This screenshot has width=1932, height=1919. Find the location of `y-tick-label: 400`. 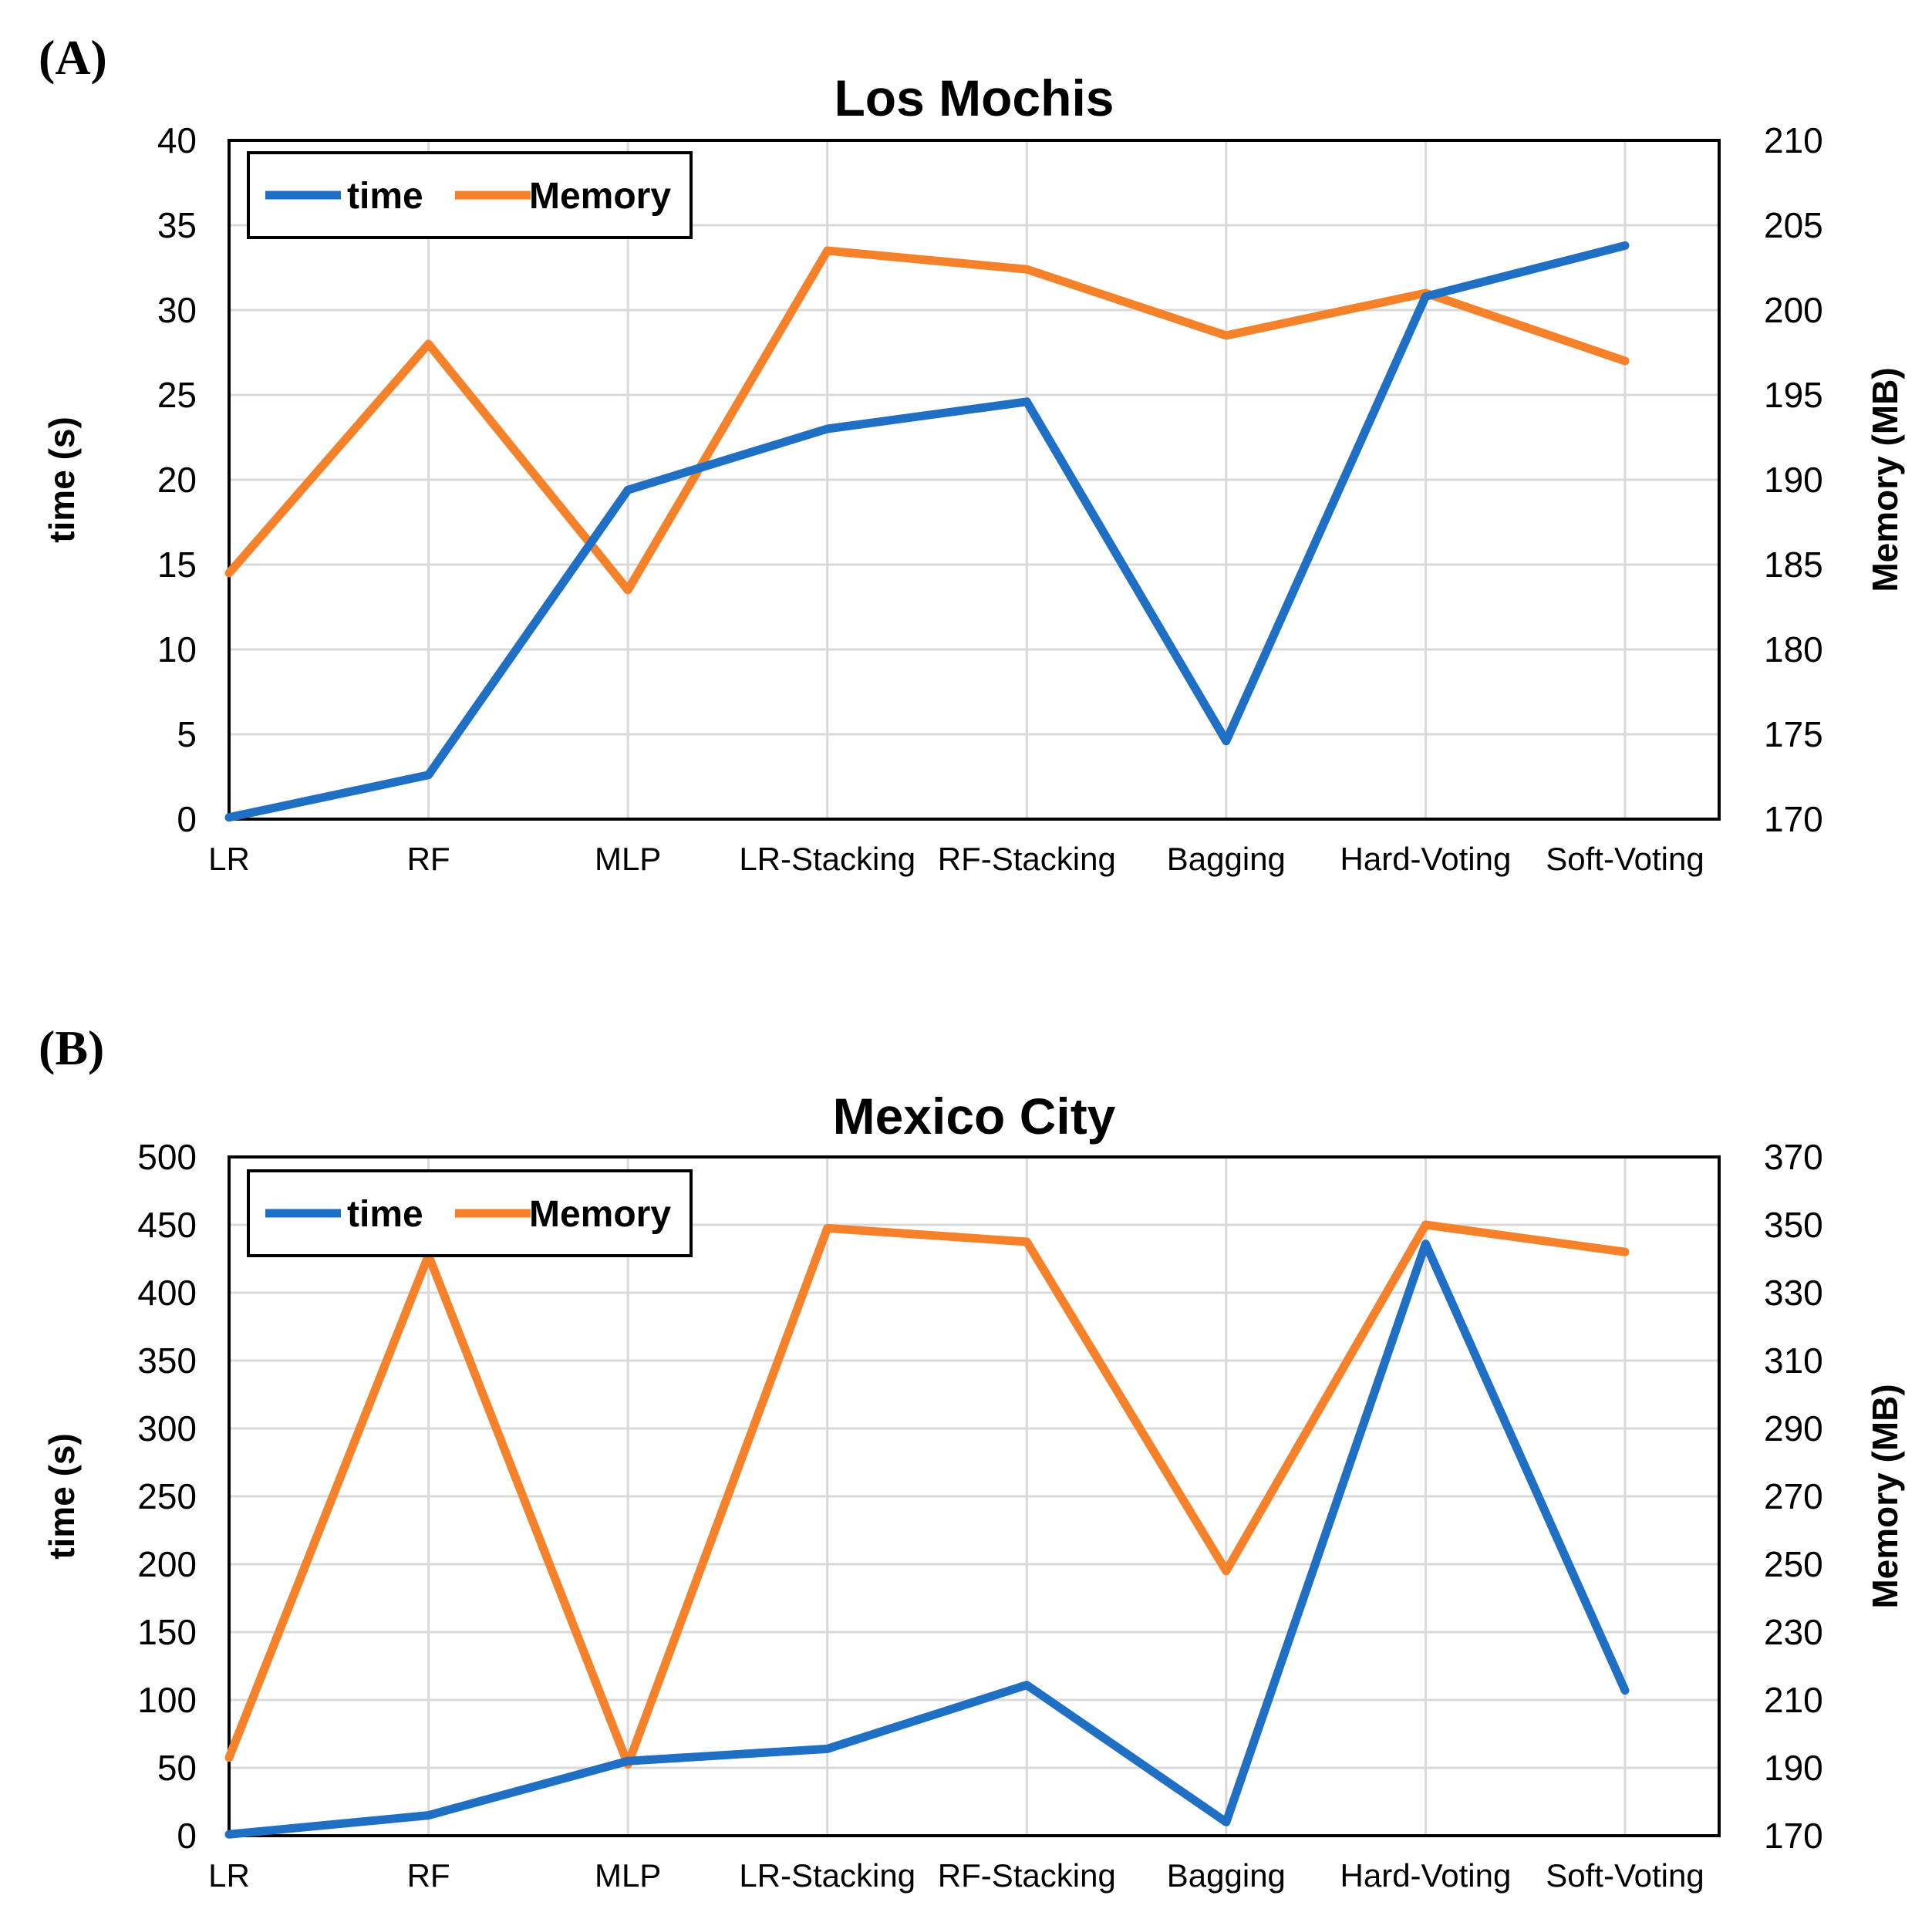

y-tick-label: 400 is located at coordinates (167, 1293).